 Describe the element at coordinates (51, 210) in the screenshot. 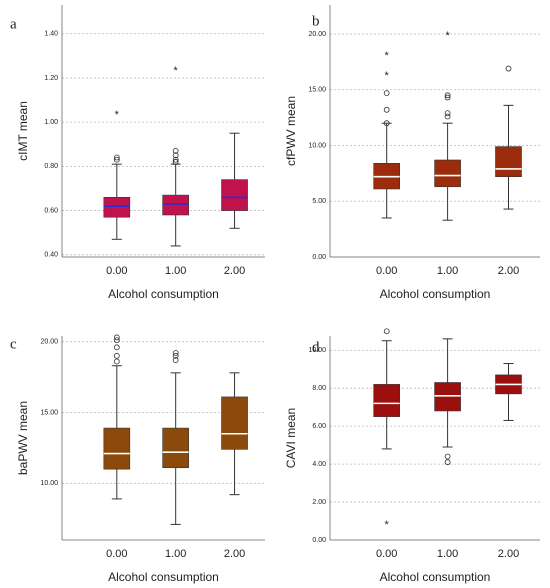

I see `y-tick-label: 0.60` at that location.